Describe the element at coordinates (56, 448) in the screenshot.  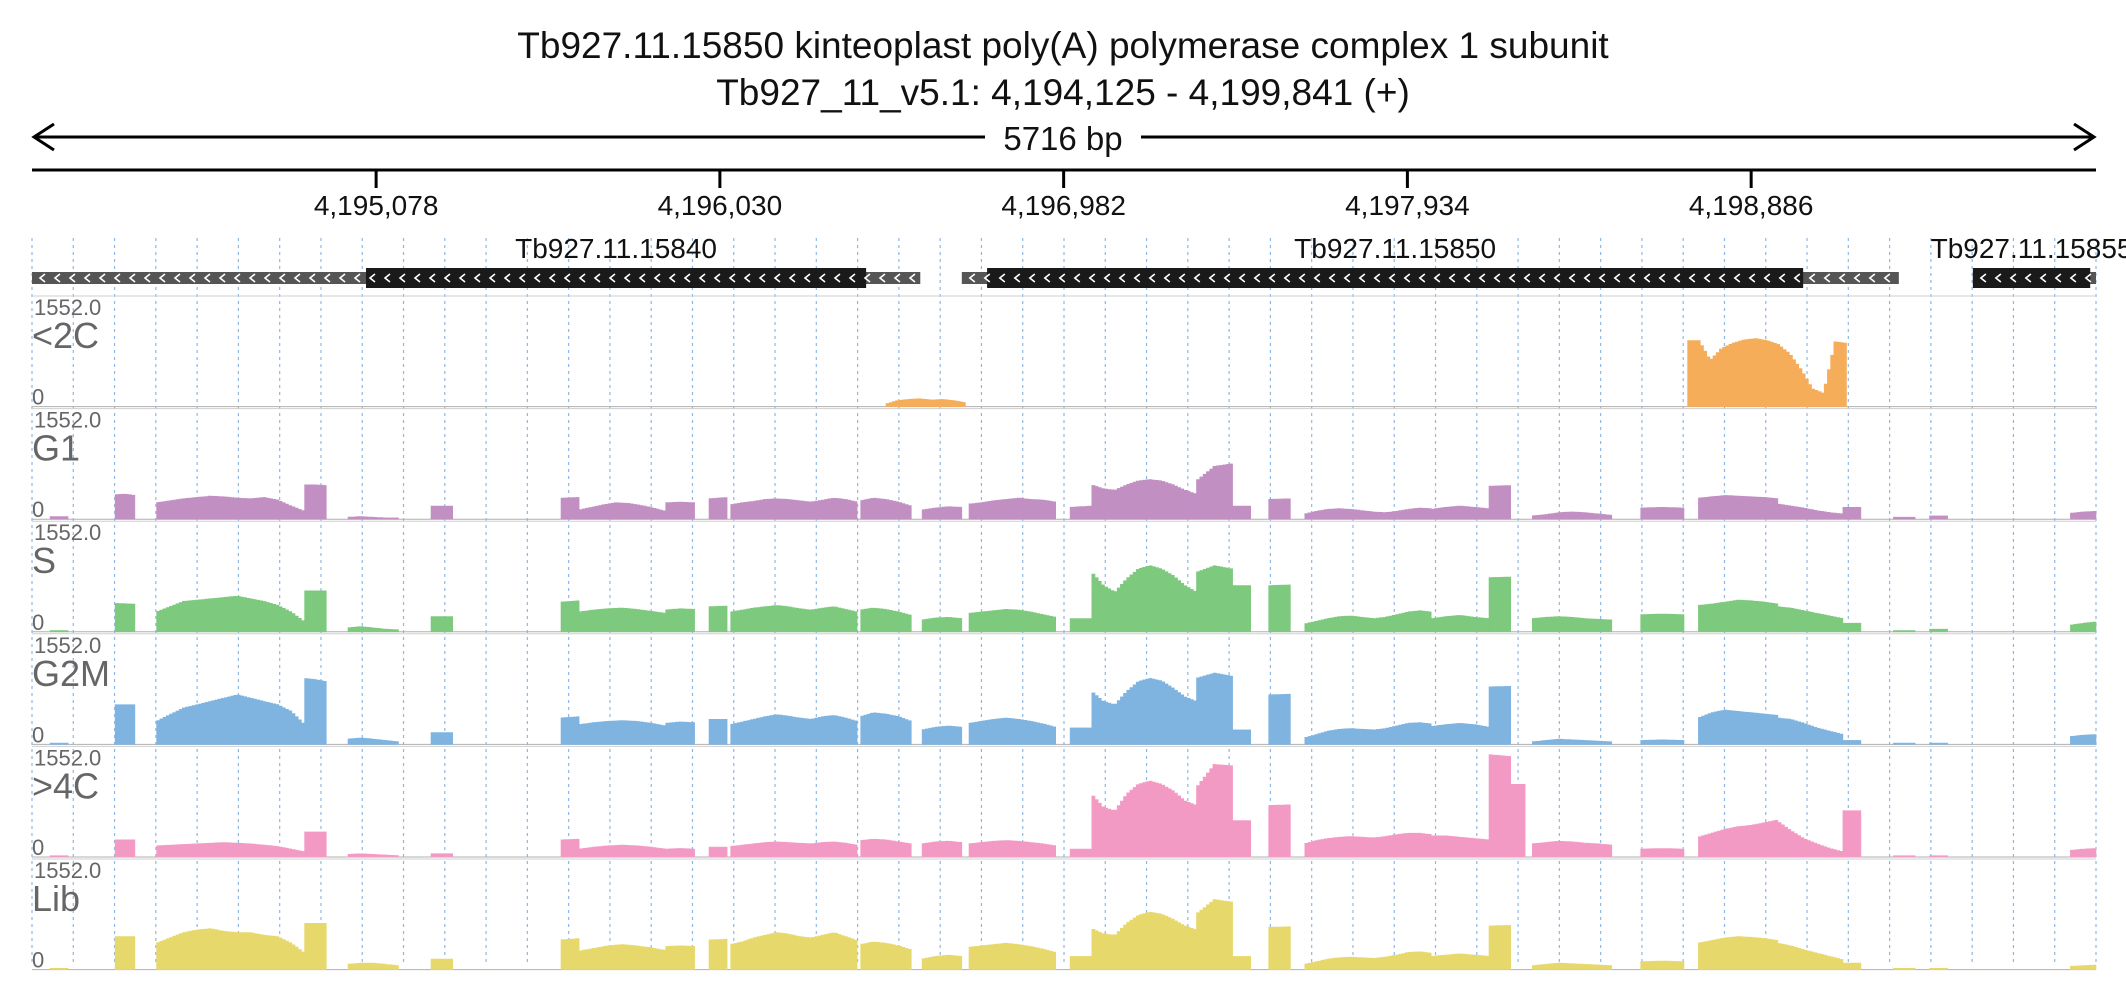
I see `track-name: G1` at that location.